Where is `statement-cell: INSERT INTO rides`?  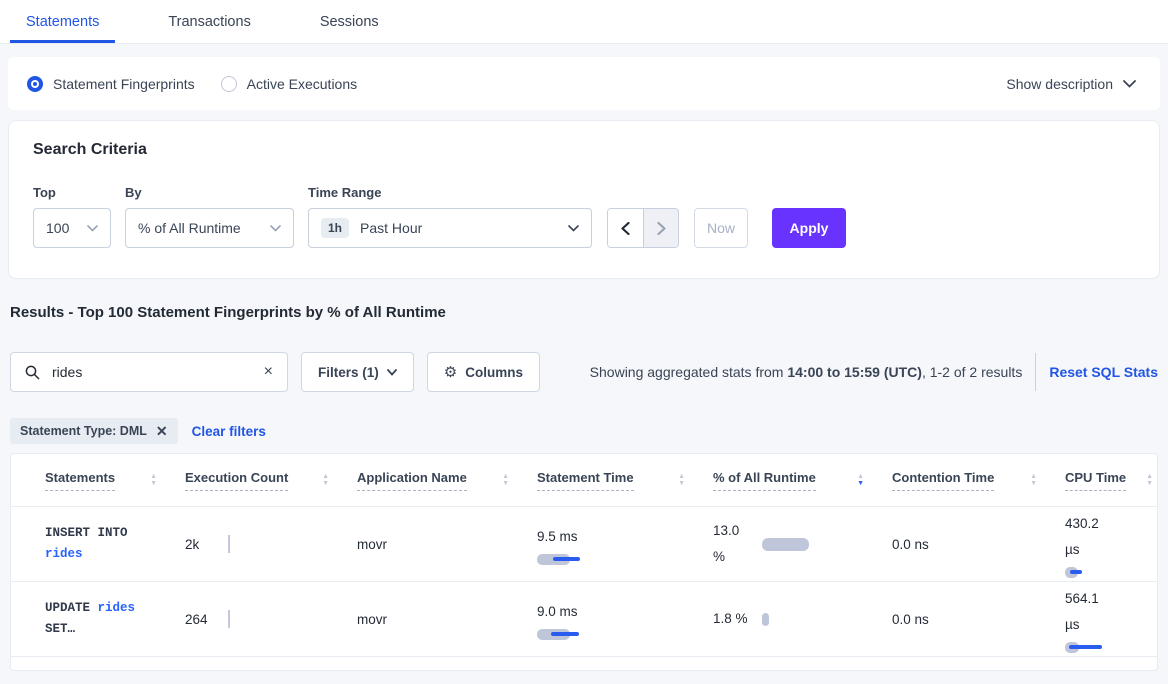
statement-cell: INSERT INTO rides is located at coordinates (115, 544).